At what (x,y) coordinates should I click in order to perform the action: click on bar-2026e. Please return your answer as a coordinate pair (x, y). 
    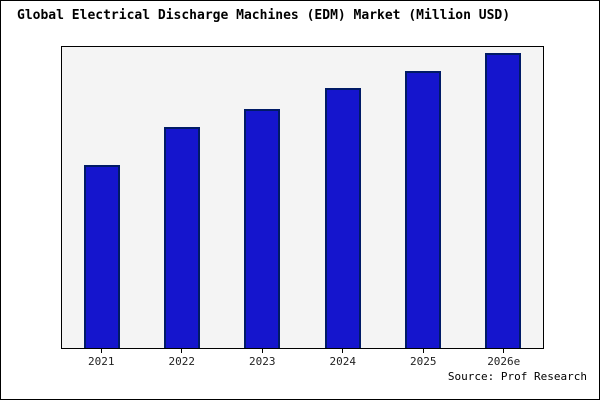
    Looking at the image, I should click on (502, 200).